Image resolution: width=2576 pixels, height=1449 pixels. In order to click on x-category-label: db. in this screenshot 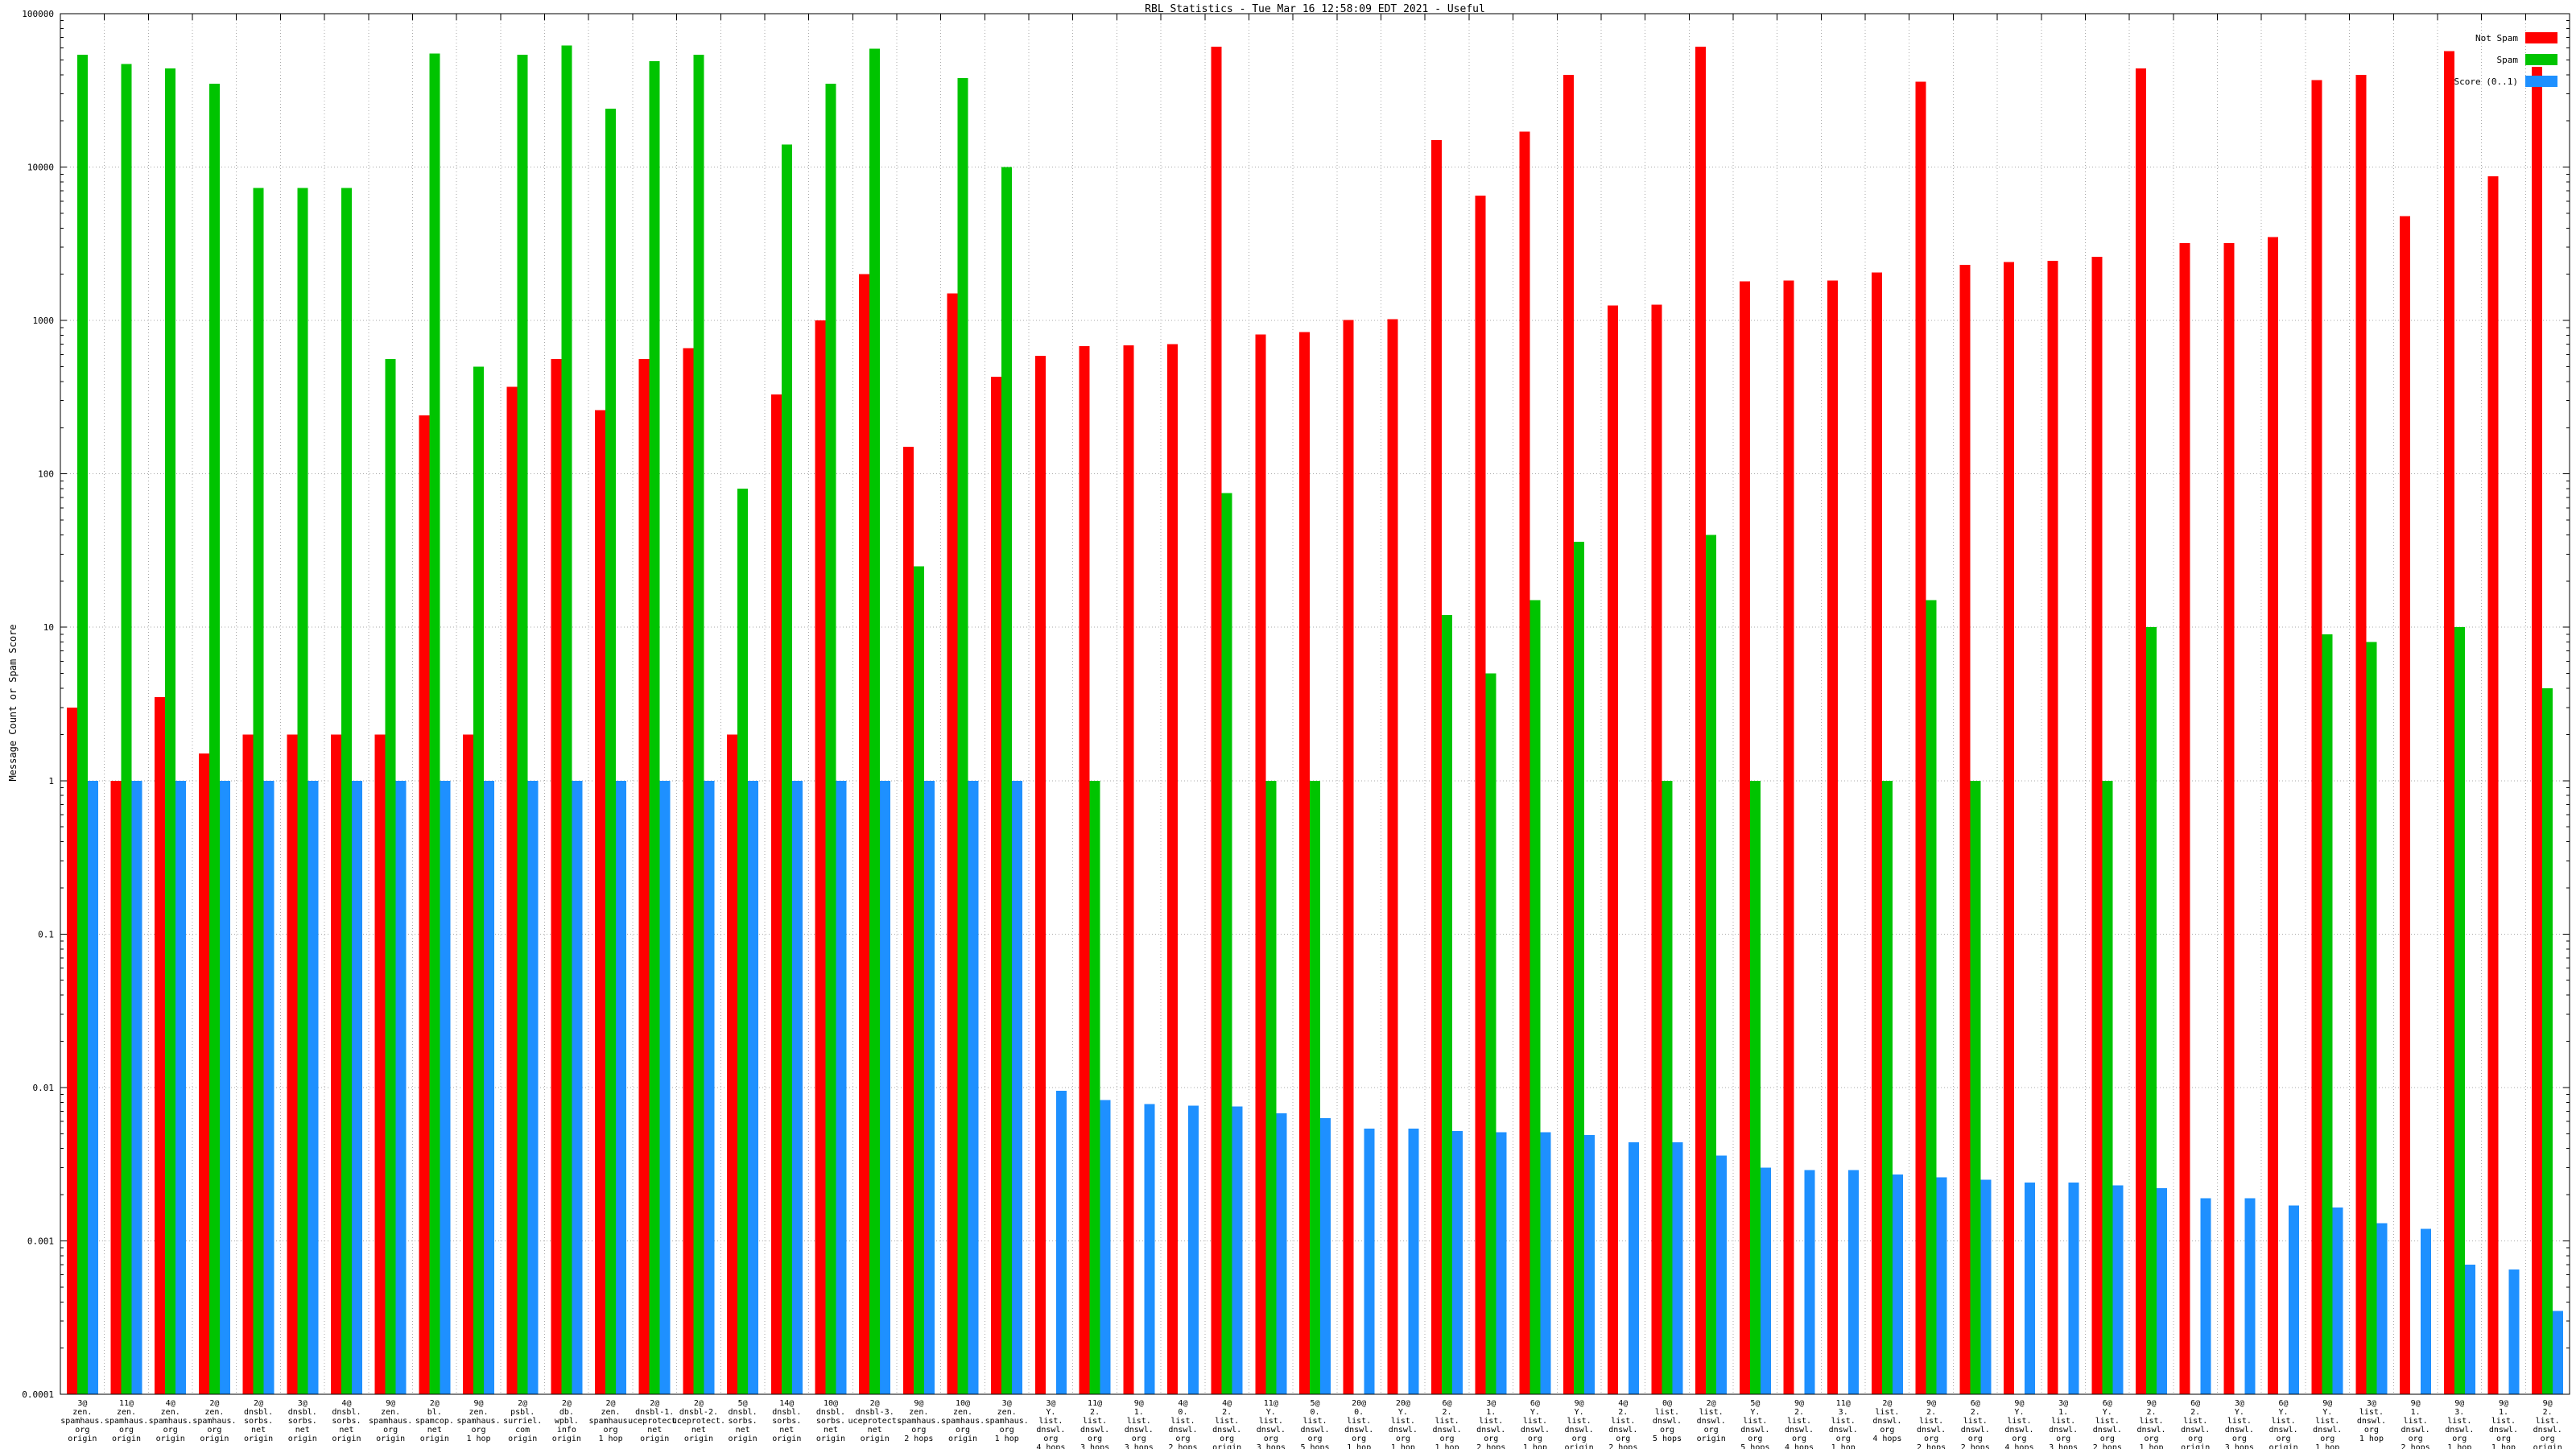, I will do `click(566, 1412)`.